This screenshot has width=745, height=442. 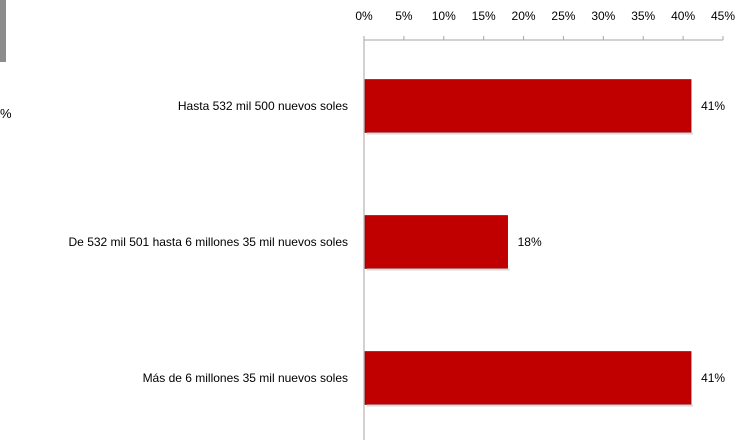 What do you see at coordinates (603, 16) in the screenshot?
I see `x-tick-label: 30%` at bounding box center [603, 16].